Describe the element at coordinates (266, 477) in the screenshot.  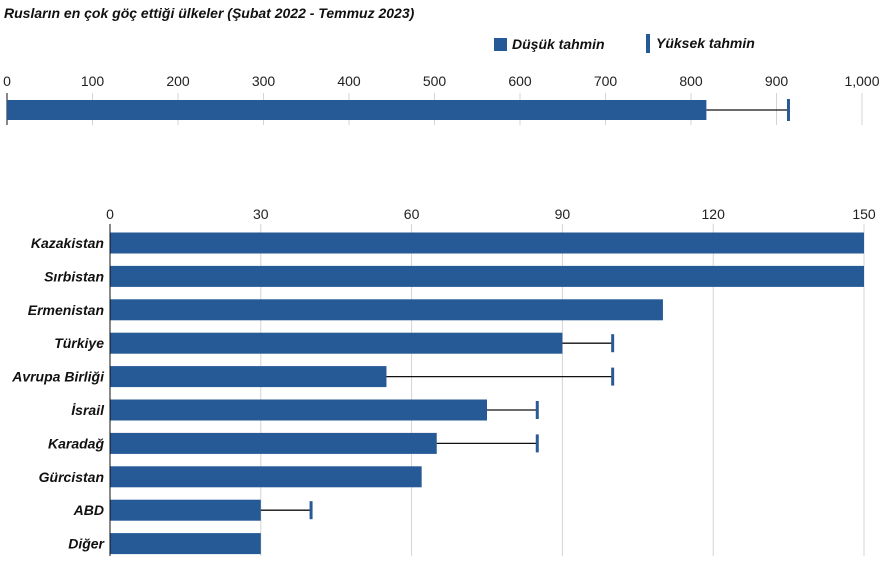
I see `bar-gurcistan` at that location.